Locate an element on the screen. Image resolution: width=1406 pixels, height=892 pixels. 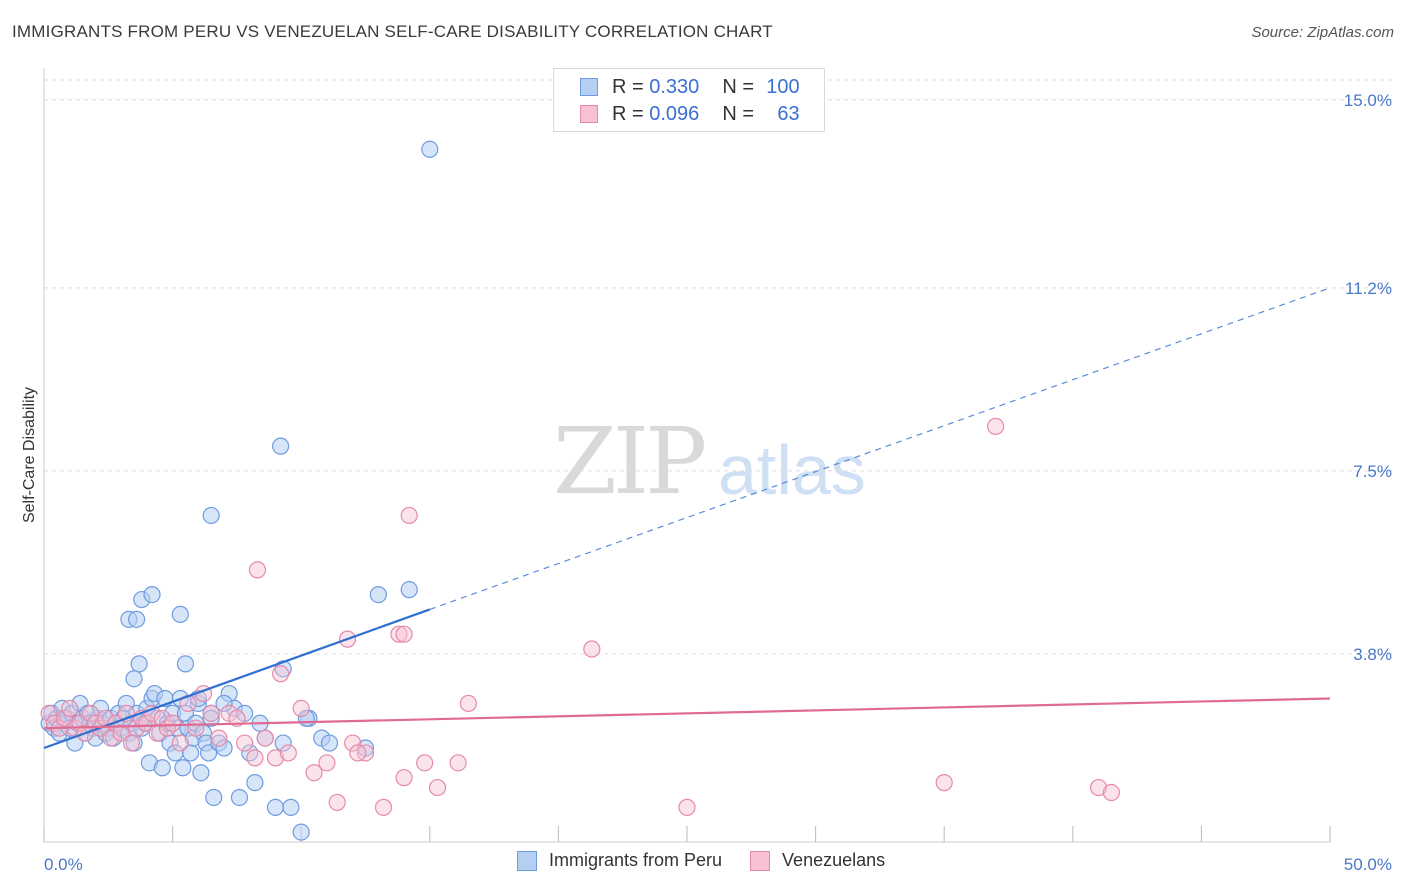
legend-row-peru: R = 0.330 N = 100 is located at coordinates (677, 87).